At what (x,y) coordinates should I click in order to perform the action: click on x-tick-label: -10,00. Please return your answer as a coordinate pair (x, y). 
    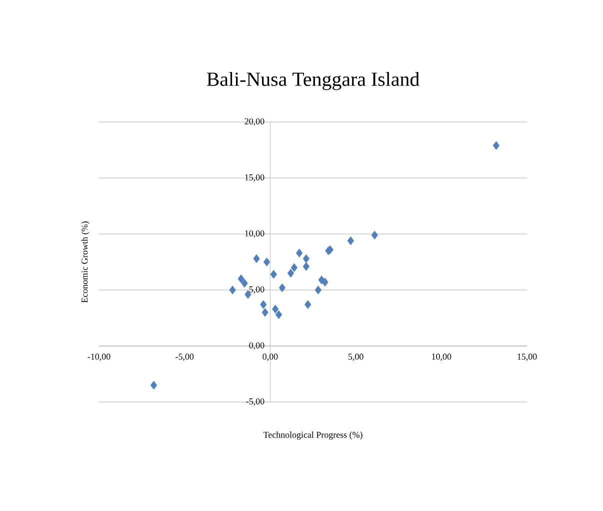
    Looking at the image, I should click on (99, 357).